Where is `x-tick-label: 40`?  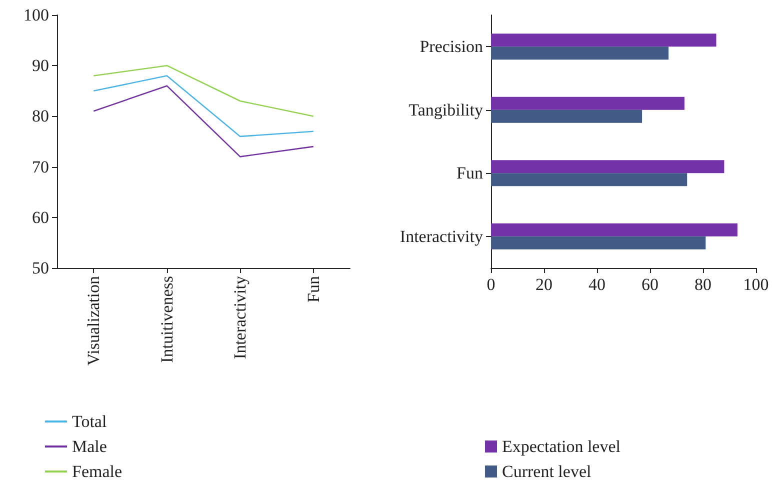 x-tick-label: 40 is located at coordinates (597, 284).